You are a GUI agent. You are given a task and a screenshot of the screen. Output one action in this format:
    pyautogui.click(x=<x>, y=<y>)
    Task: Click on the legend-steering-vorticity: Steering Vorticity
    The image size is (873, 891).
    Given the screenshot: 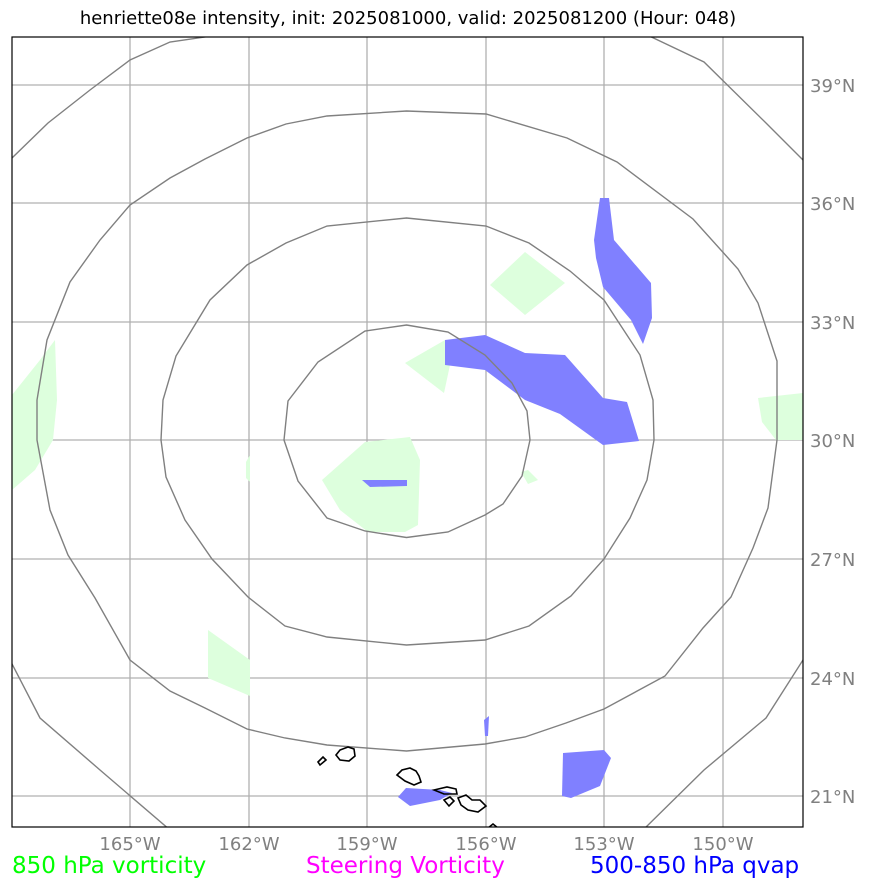 What is the action you would take?
    pyautogui.click(x=405, y=866)
    